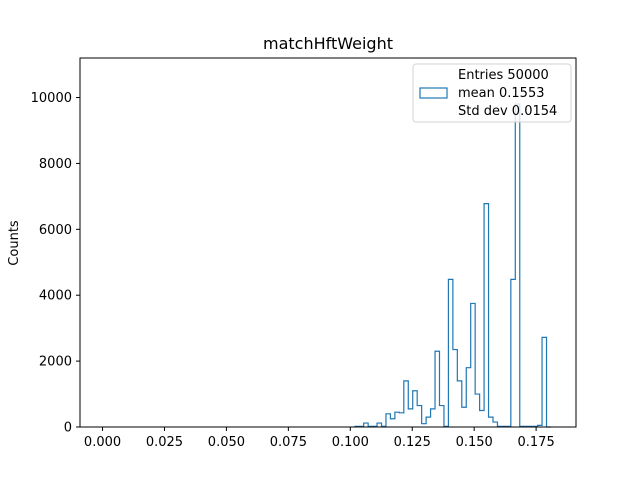 Image resolution: width=640 pixels, height=480 pixels. I want to click on y-axis-label: Counts, so click(14, 243).